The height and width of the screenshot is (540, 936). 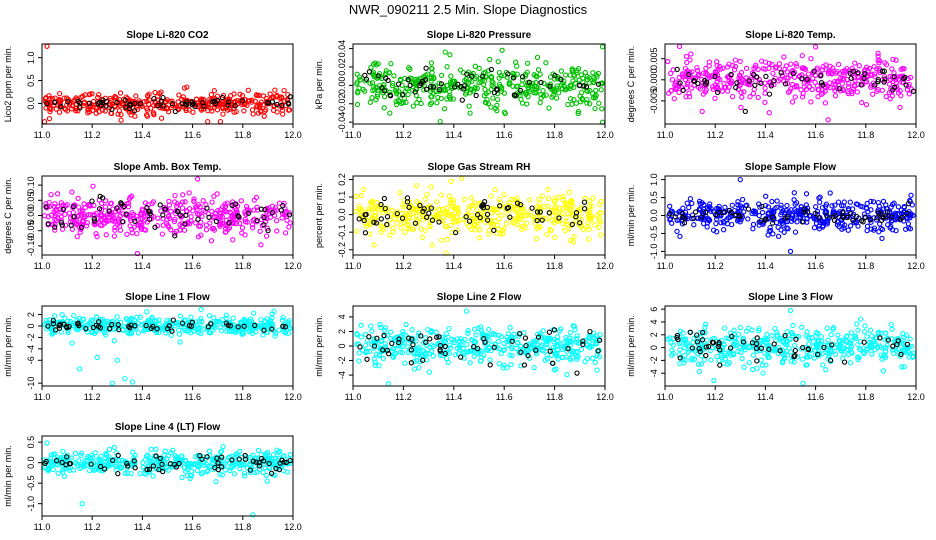 I want to click on y-axis-label: Lico2 ppm per min., so click(x=8, y=84).